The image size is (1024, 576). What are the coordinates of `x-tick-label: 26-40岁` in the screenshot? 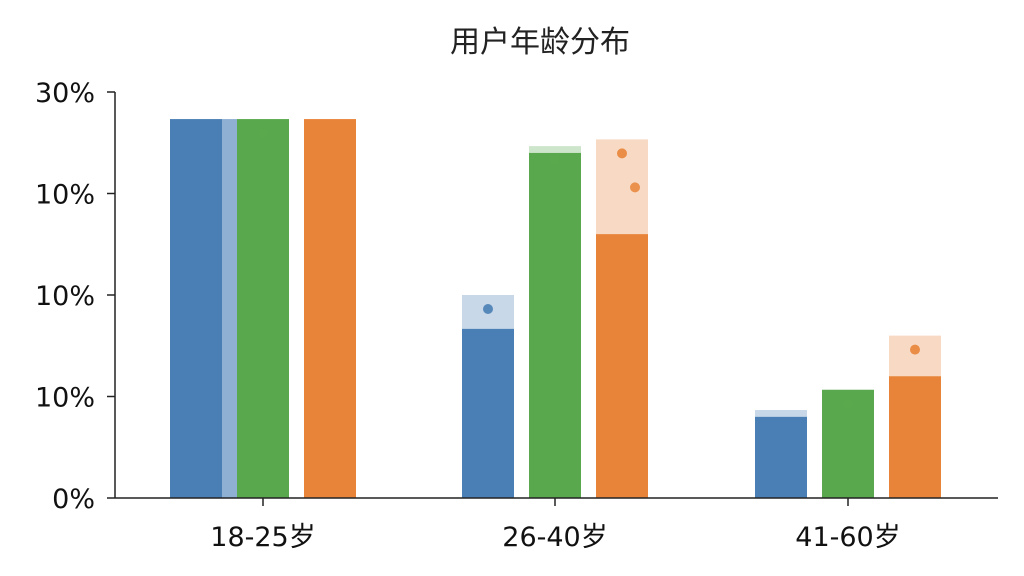 It's located at (554, 537).